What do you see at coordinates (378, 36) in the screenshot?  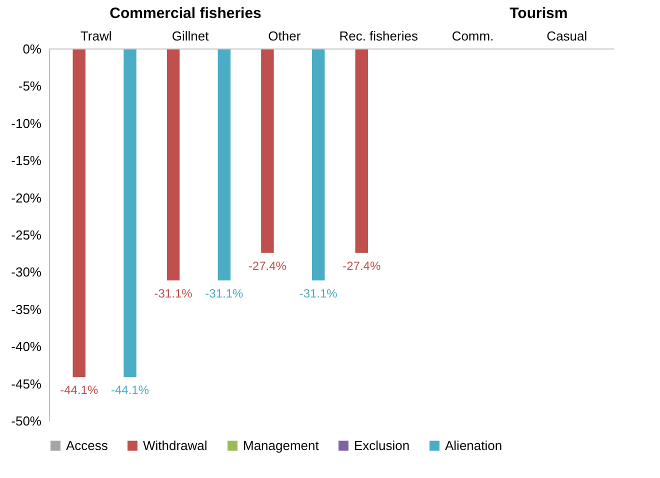 I see `x-tick-label: Rec. fisheries` at bounding box center [378, 36].